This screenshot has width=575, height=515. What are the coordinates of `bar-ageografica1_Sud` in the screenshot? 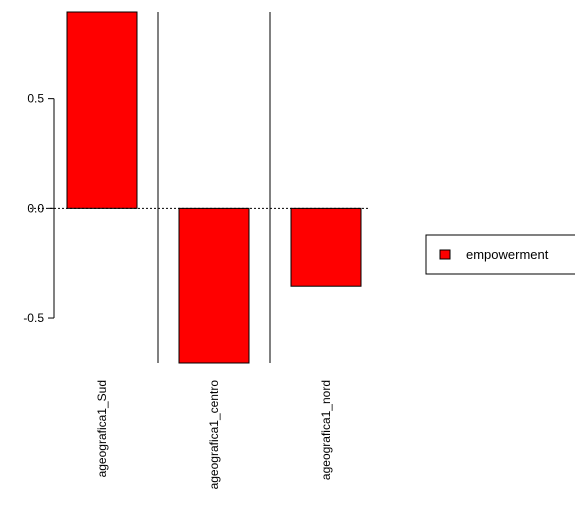 It's located at (102, 110).